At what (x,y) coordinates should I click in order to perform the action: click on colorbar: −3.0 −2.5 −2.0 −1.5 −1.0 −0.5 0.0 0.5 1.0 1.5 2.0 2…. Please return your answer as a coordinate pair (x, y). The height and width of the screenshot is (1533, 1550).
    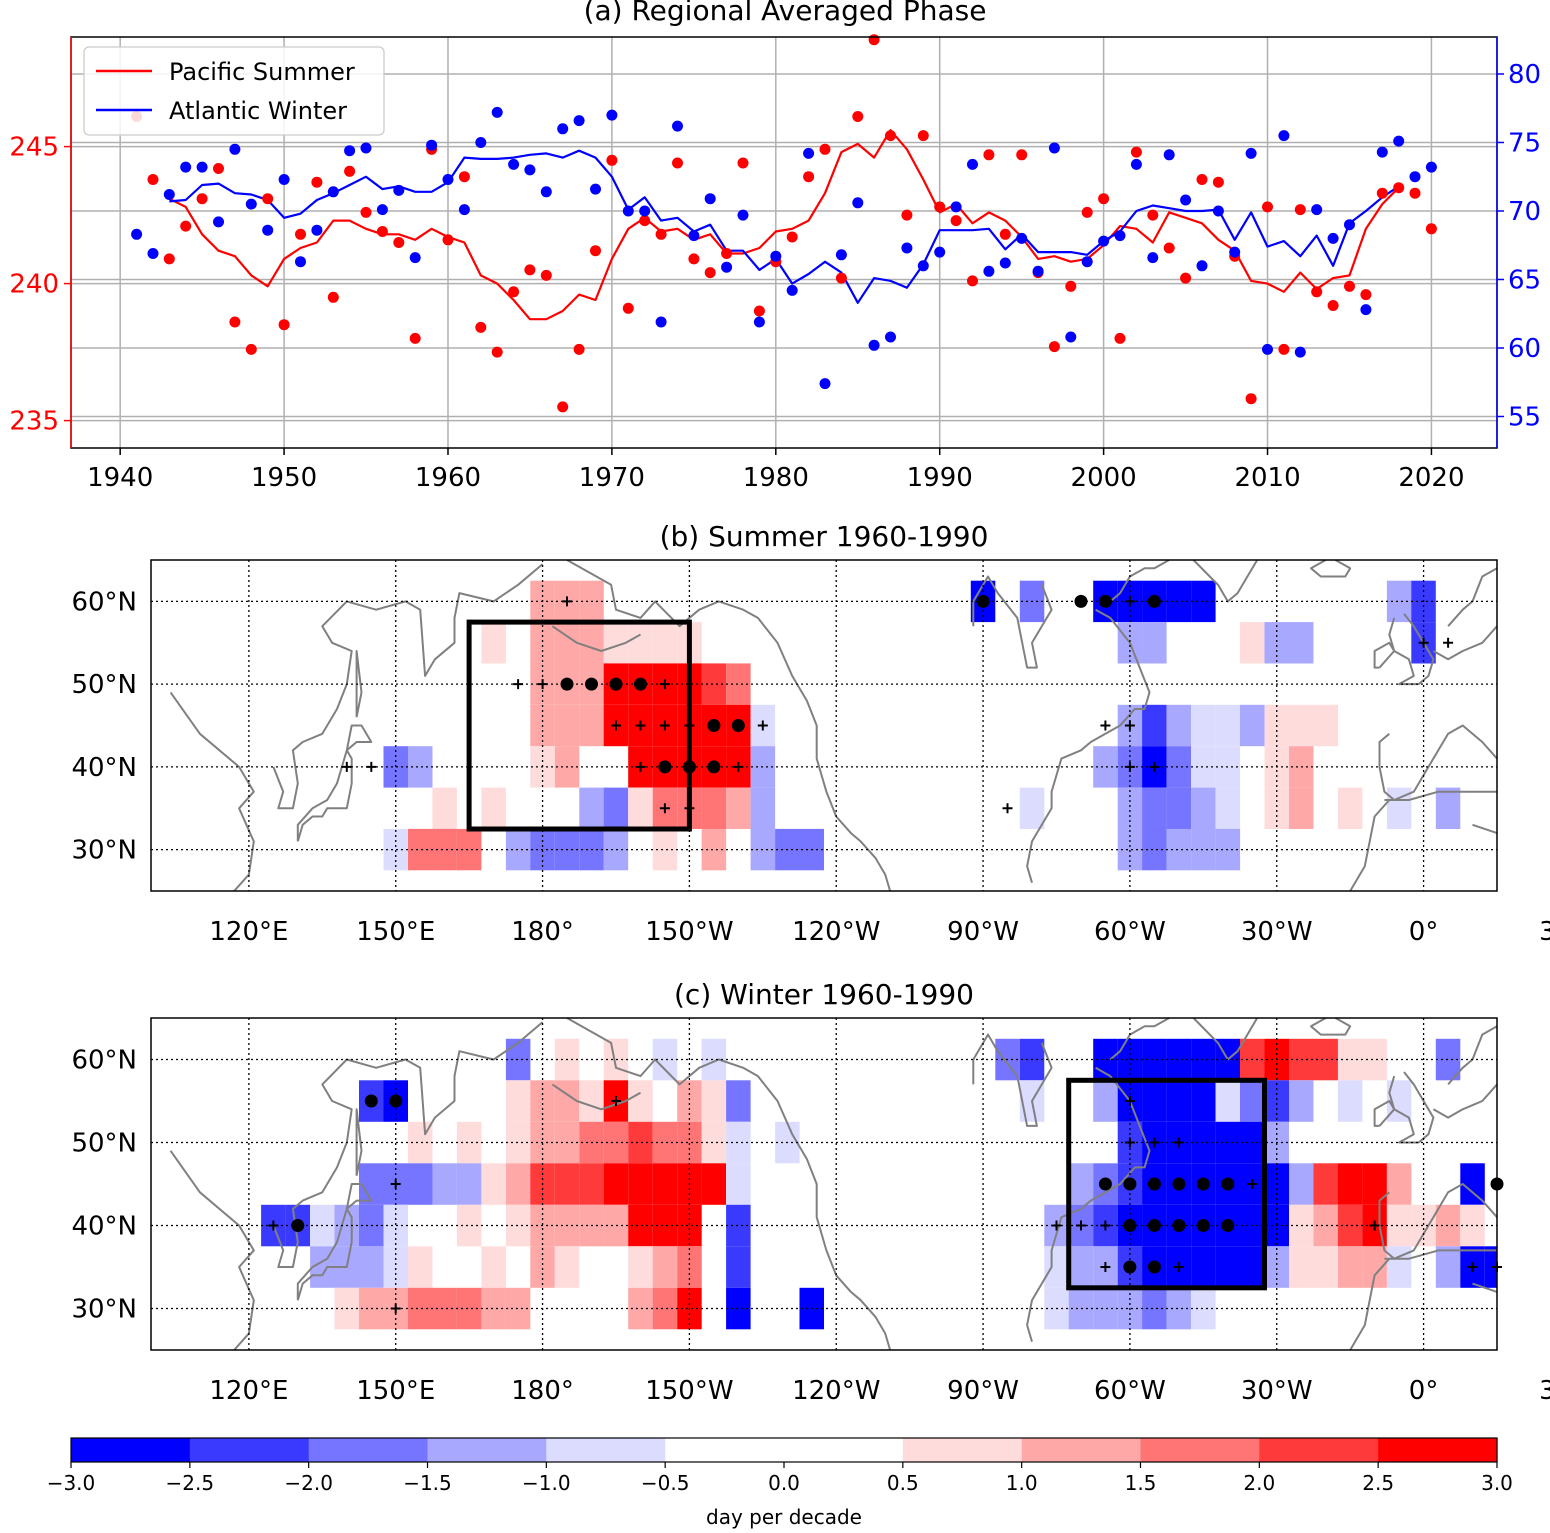
    Looking at the image, I should click on (780, 1483).